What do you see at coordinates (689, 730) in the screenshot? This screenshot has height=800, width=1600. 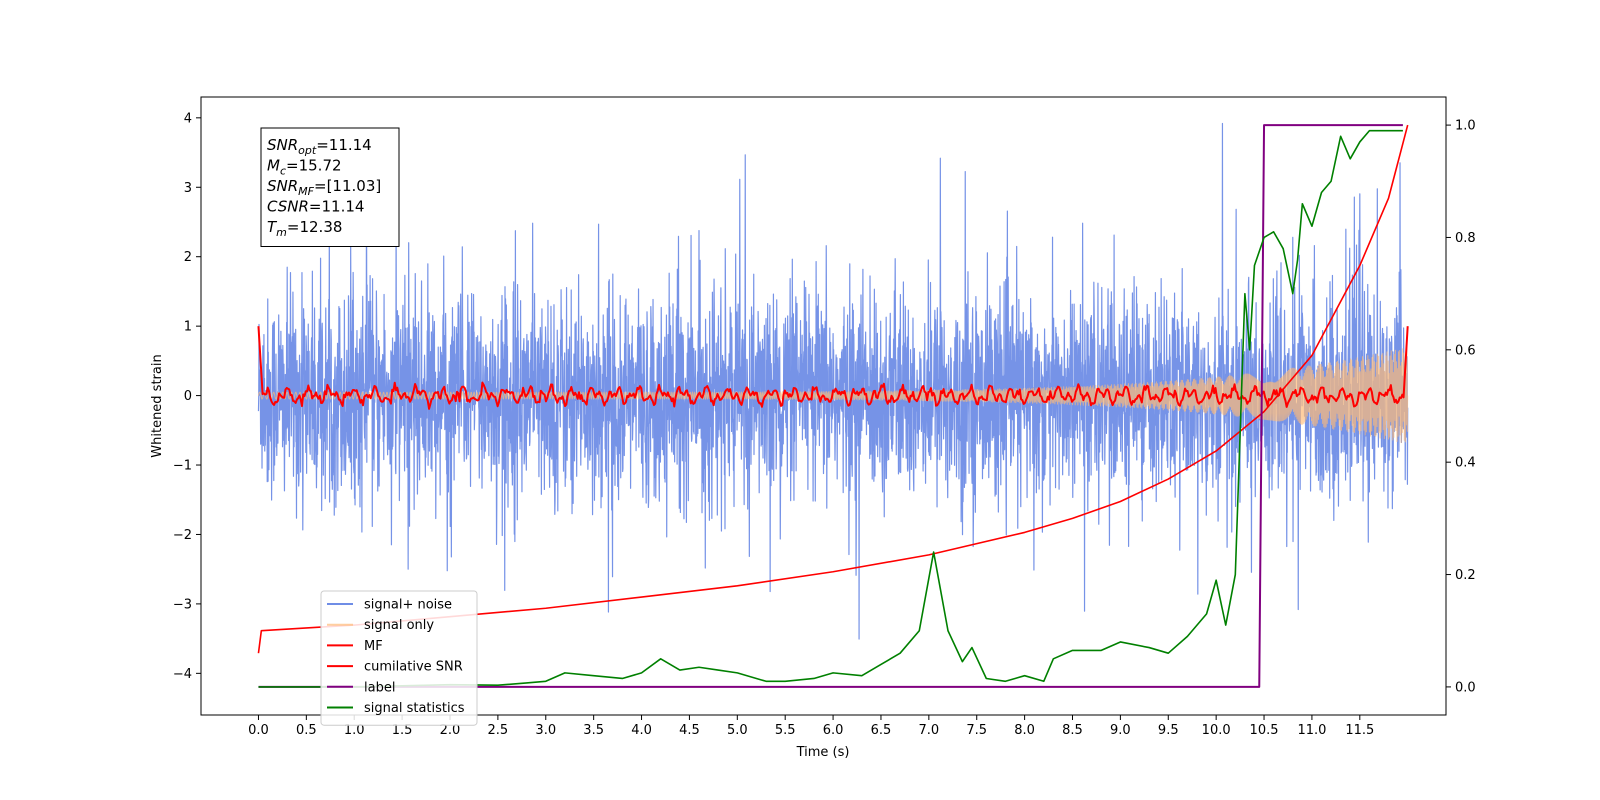 I see `x-tick-label: 4.5` at bounding box center [689, 730].